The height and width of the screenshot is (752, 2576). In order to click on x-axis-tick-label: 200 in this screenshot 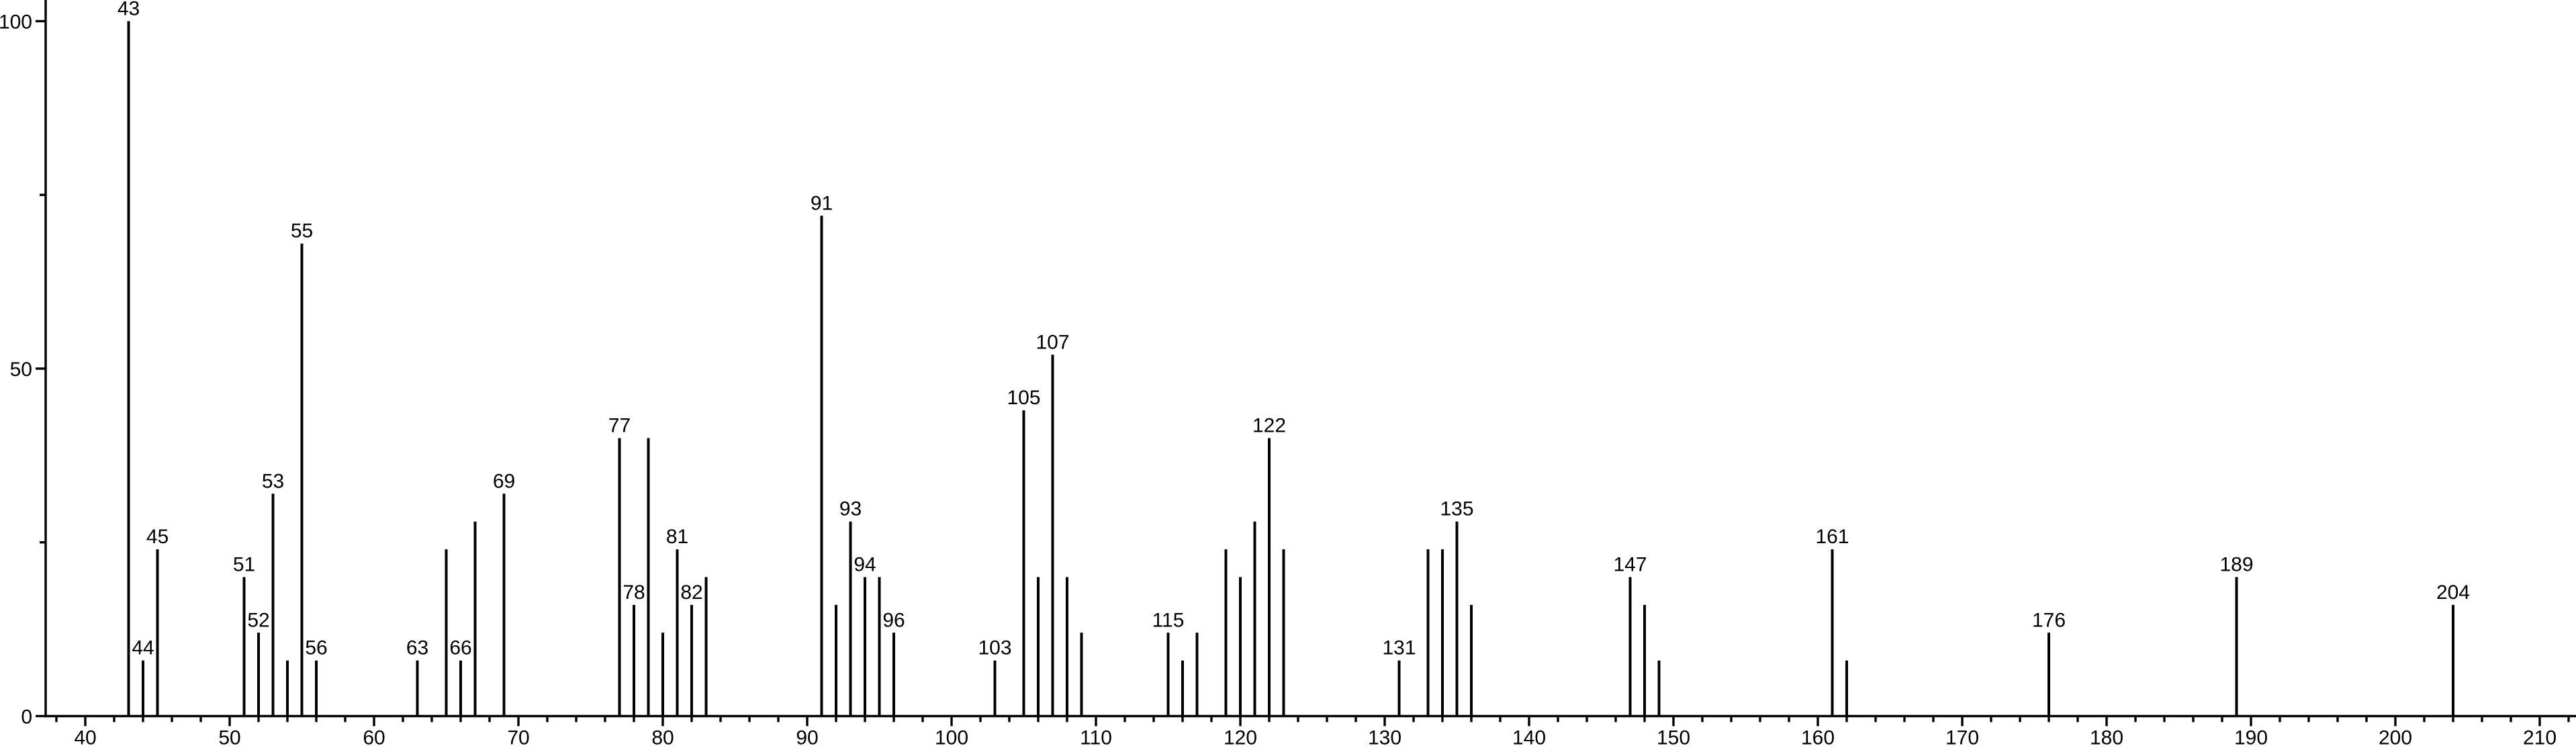, I will do `click(2395, 738)`.